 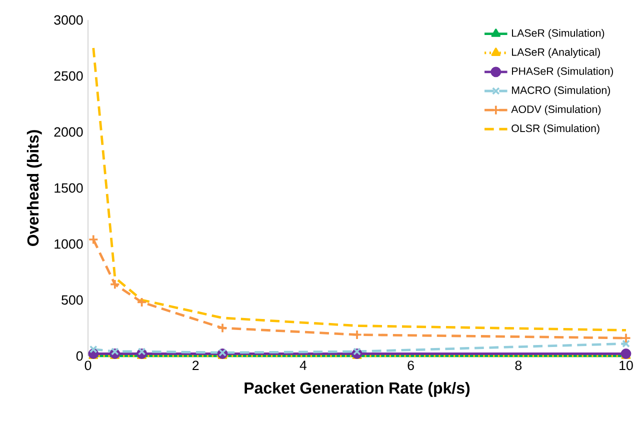 I want to click on y-tick-label: 500, so click(x=72, y=300).